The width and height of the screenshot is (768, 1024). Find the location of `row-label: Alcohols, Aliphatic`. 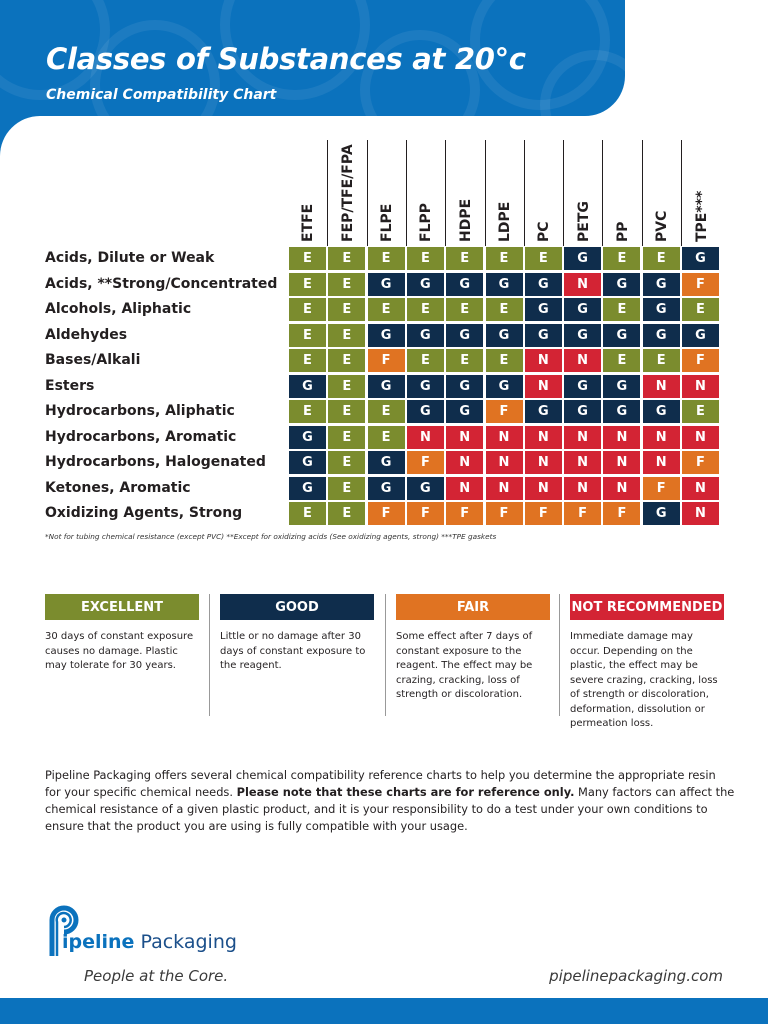

row-label: Alcohols, Aliphatic is located at coordinates (118, 309).